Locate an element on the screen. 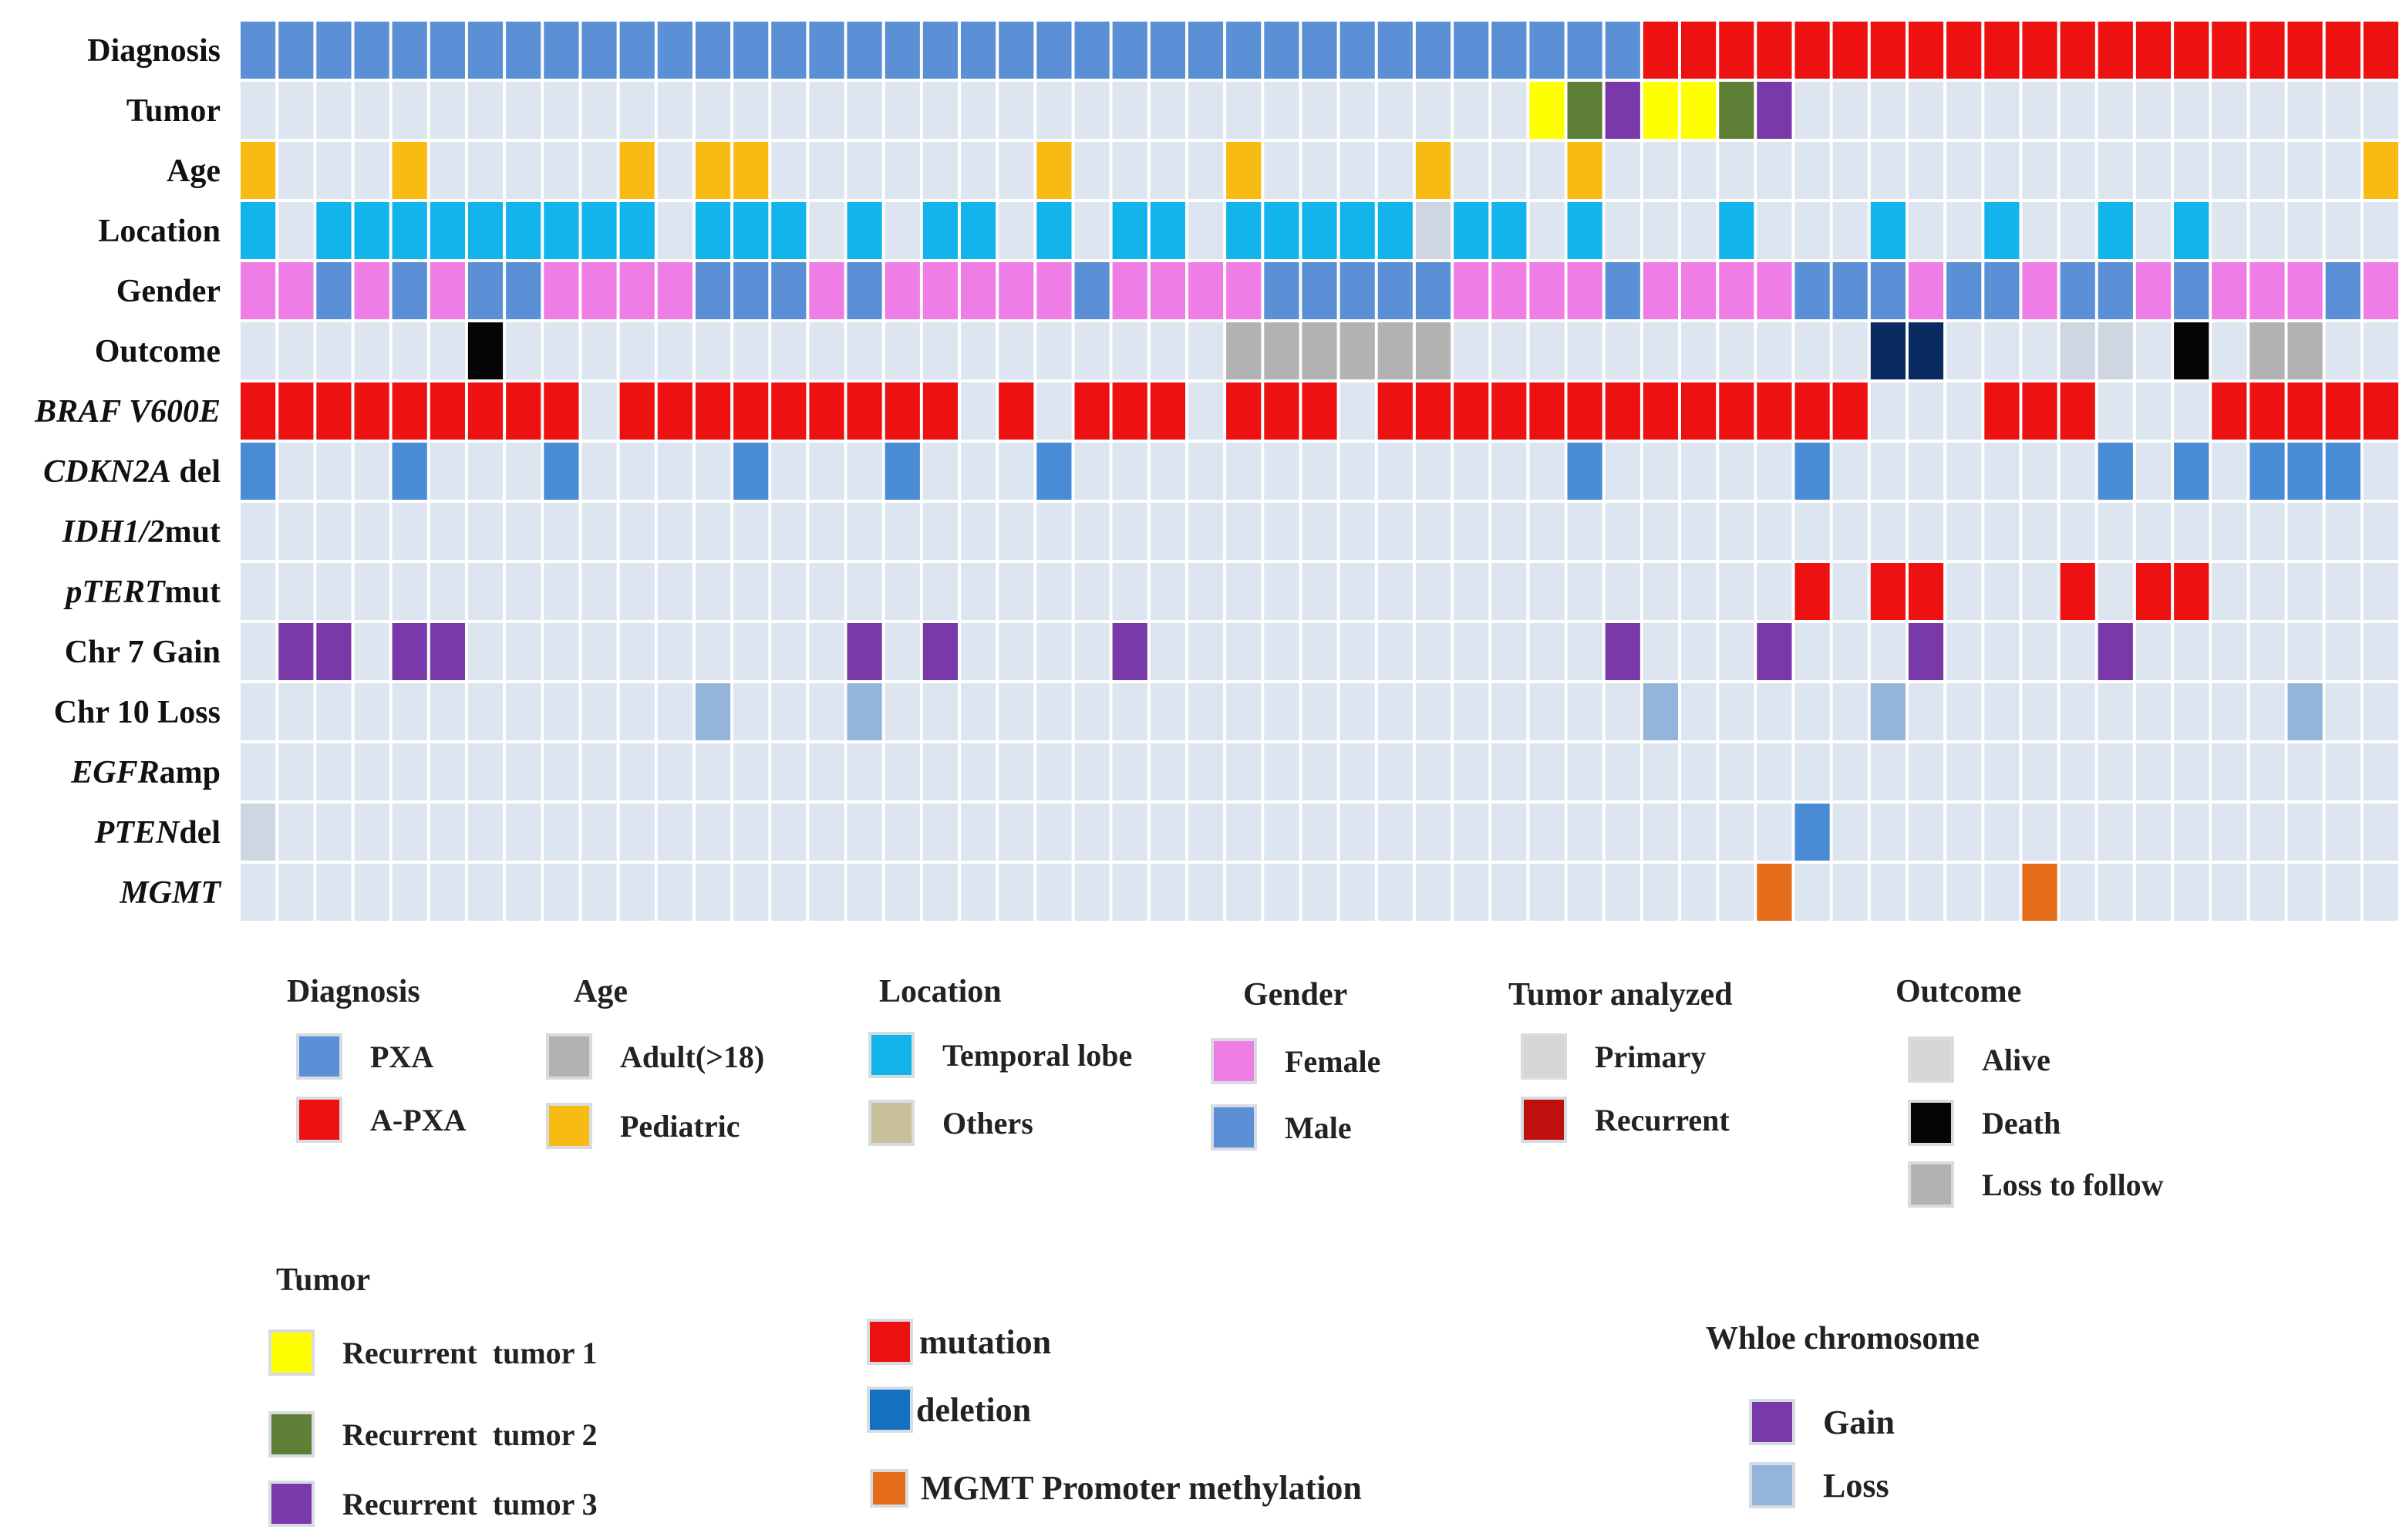 This screenshot has width=2406, height=1540. legend-age-title: Age is located at coordinates (601, 991).